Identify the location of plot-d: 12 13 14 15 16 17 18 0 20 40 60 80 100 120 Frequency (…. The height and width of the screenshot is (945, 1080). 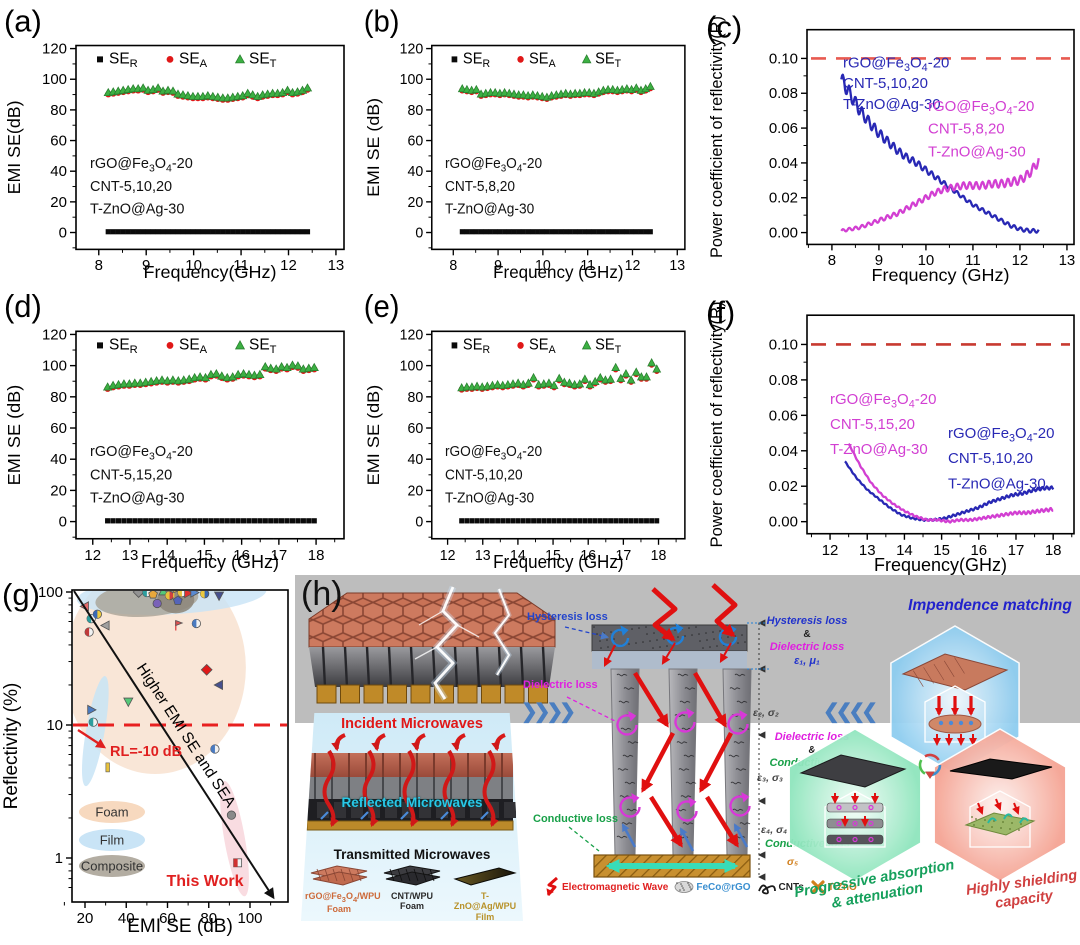
(174, 430).